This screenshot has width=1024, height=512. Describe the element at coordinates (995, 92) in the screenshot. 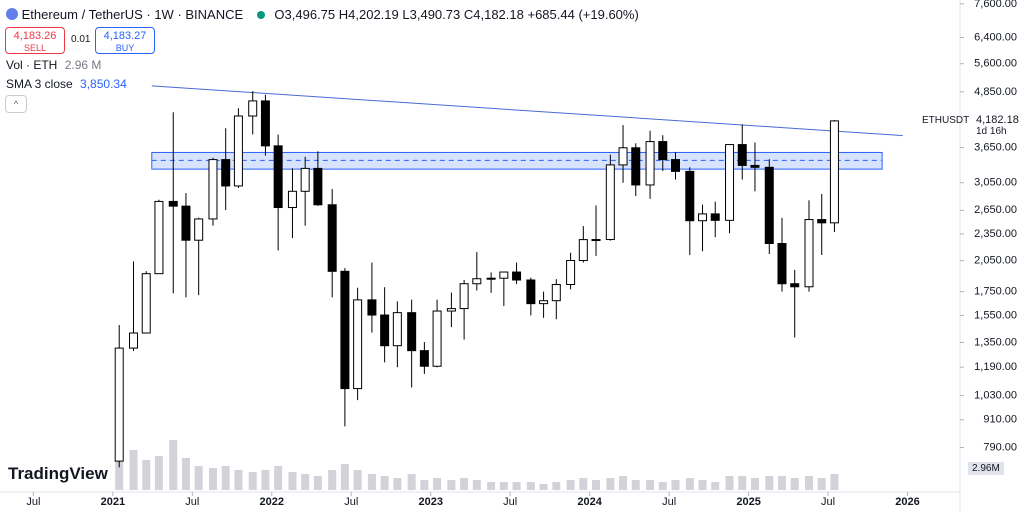

I see `y-tick-label: 4,850.00` at that location.